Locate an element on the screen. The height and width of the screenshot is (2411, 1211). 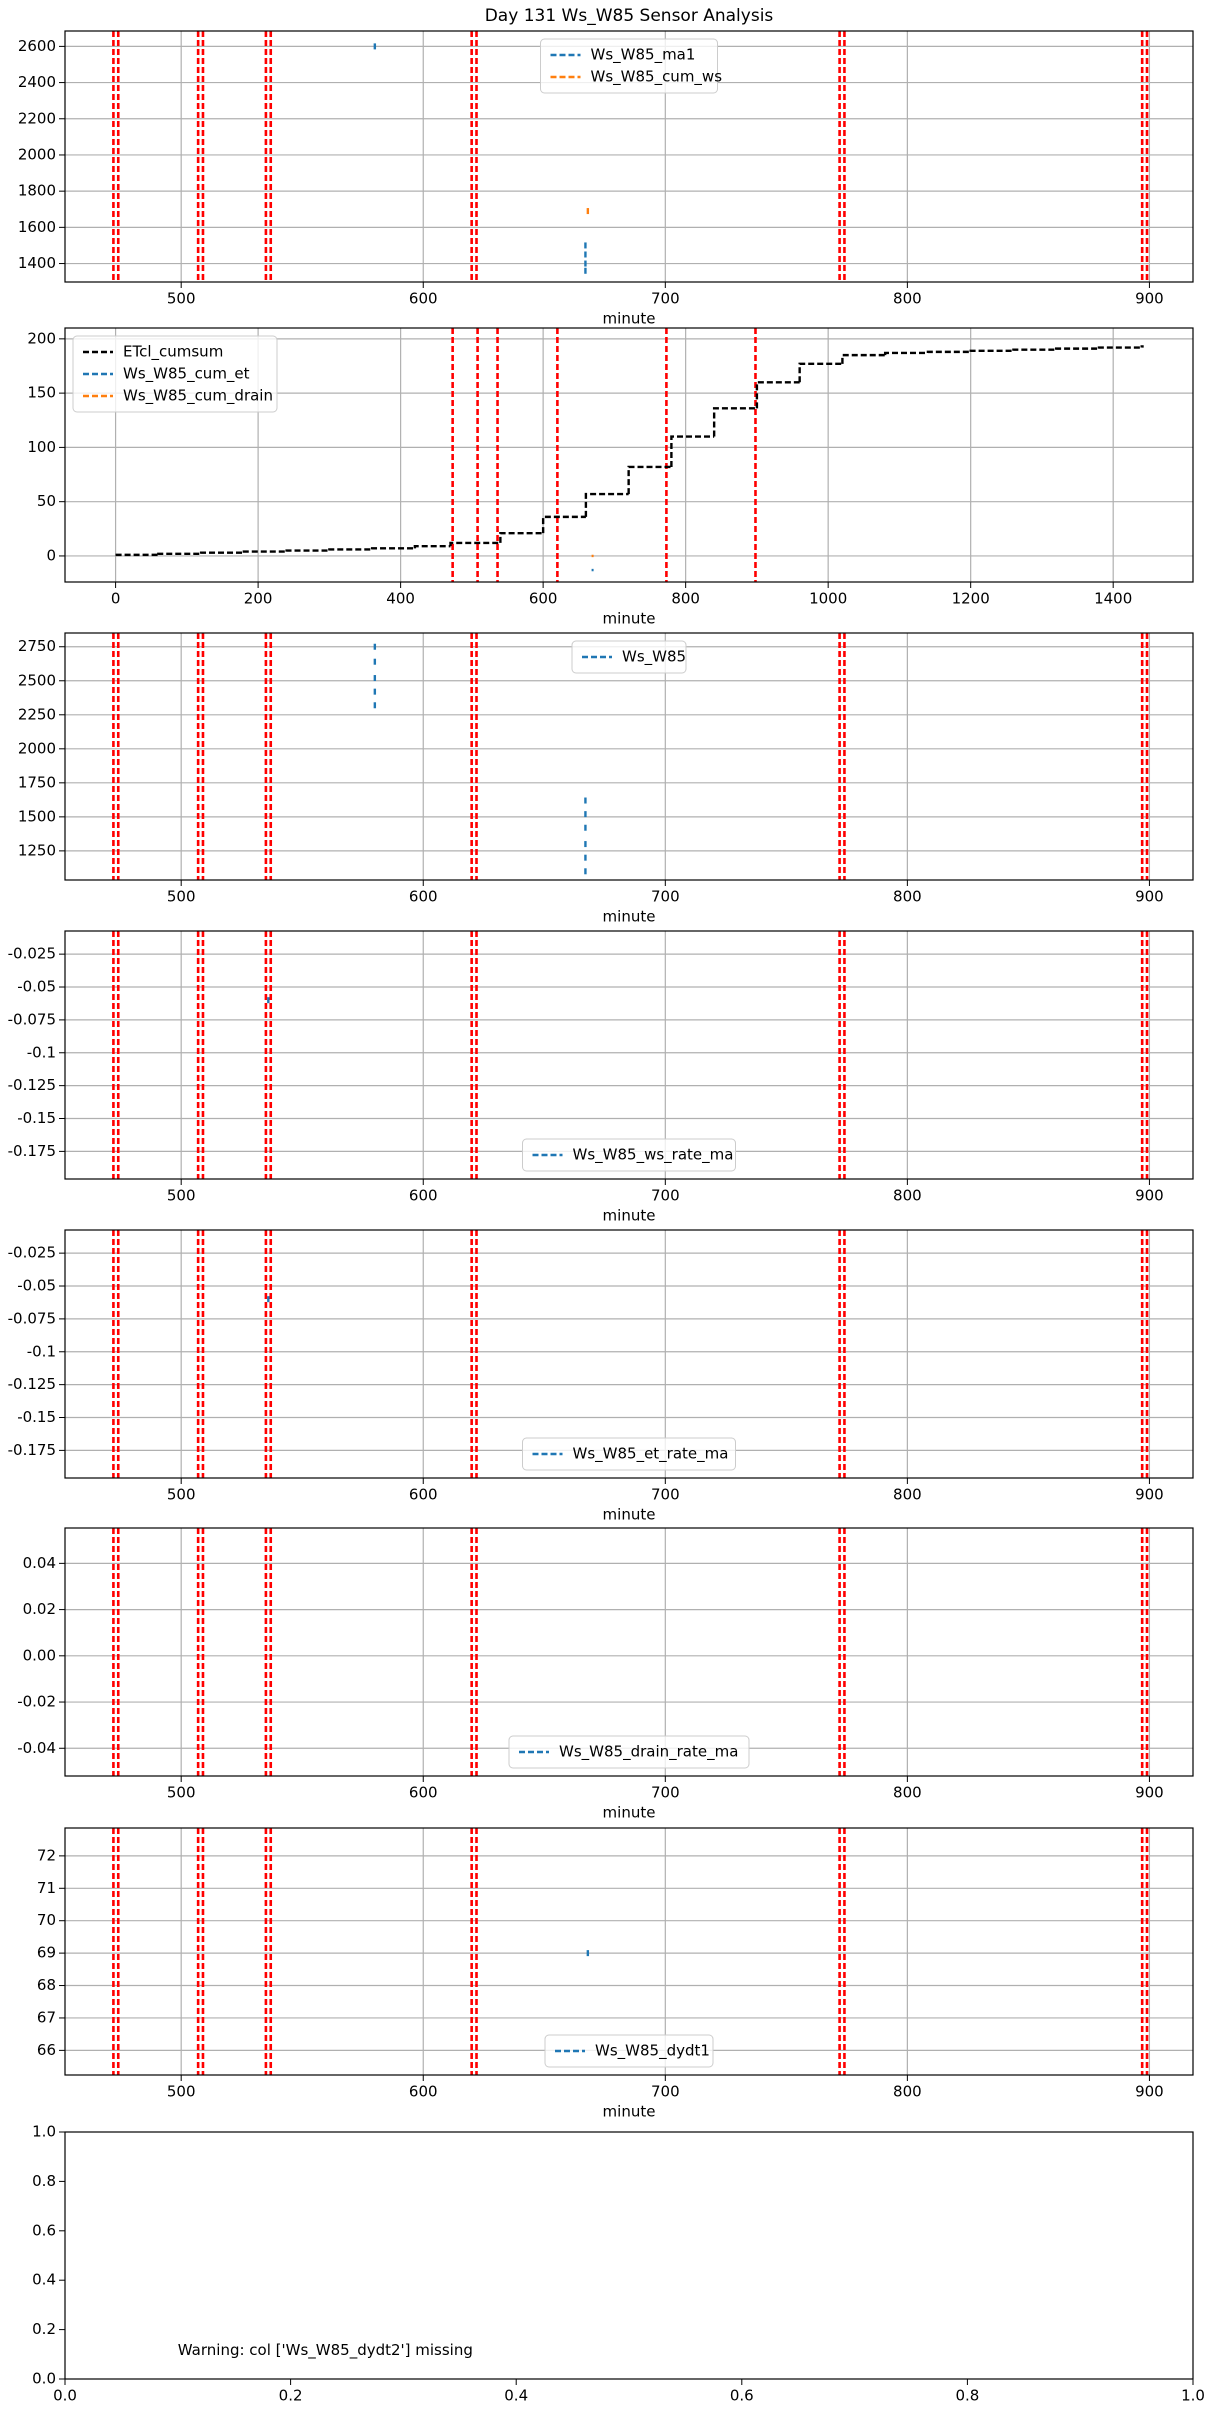
legend-label: Ws_W85_drain_rate_ma is located at coordinates (648, 1752).